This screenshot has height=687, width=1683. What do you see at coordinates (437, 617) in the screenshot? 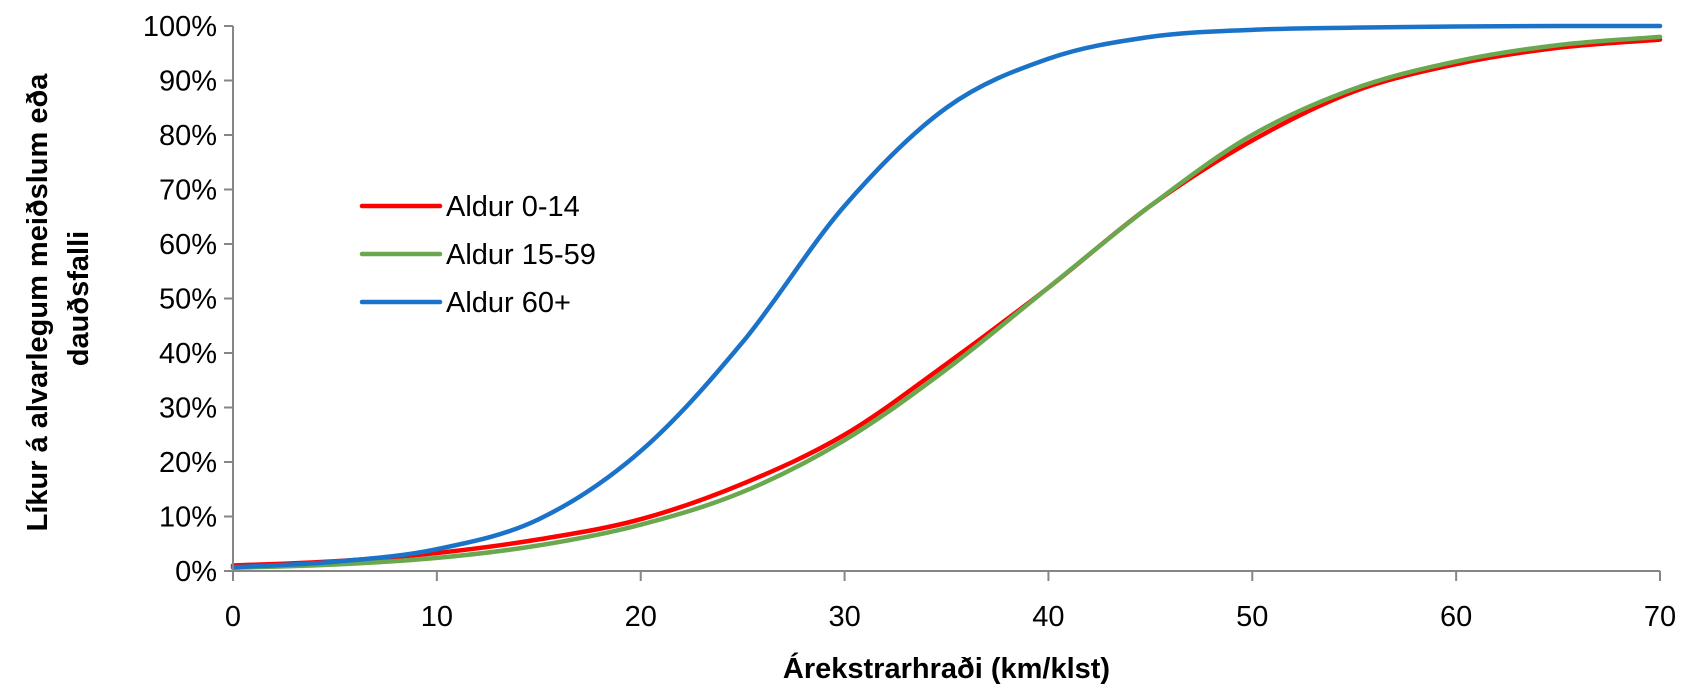
I see `x-tick-label: 10` at bounding box center [437, 617].